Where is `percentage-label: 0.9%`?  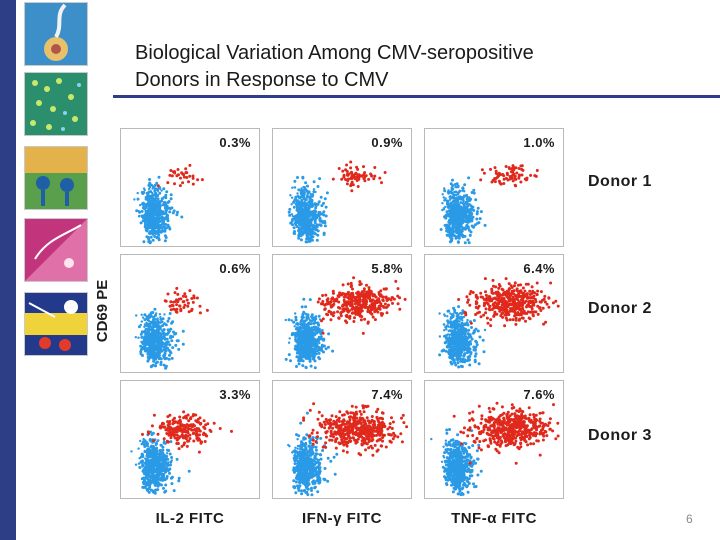 percentage-label: 0.9% is located at coordinates (387, 142).